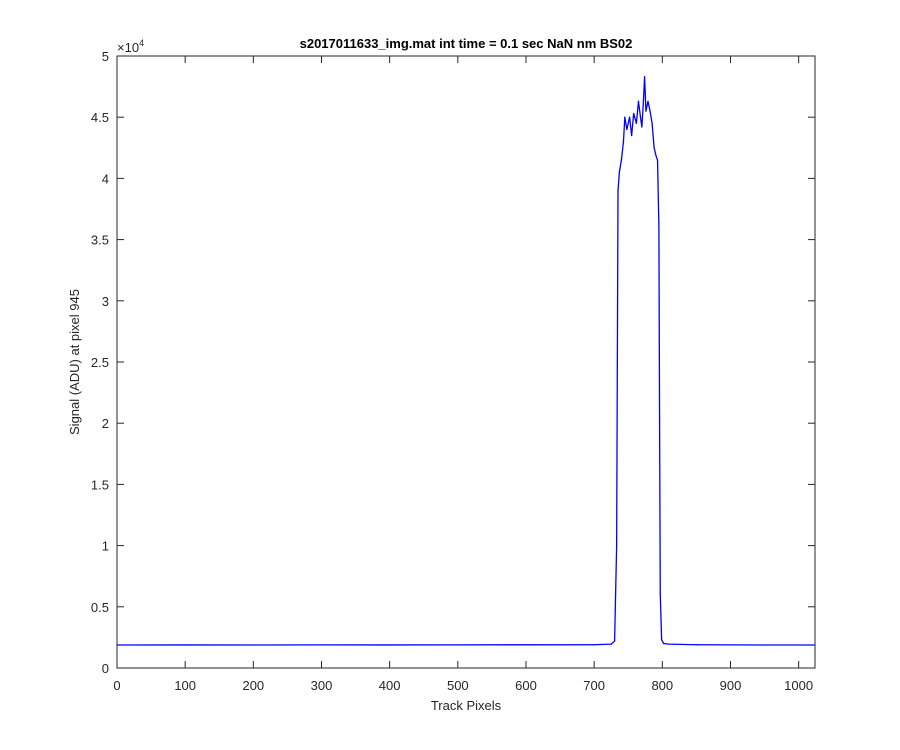  What do you see at coordinates (105, 178) in the screenshot?
I see `y-tick-label: 4` at bounding box center [105, 178].